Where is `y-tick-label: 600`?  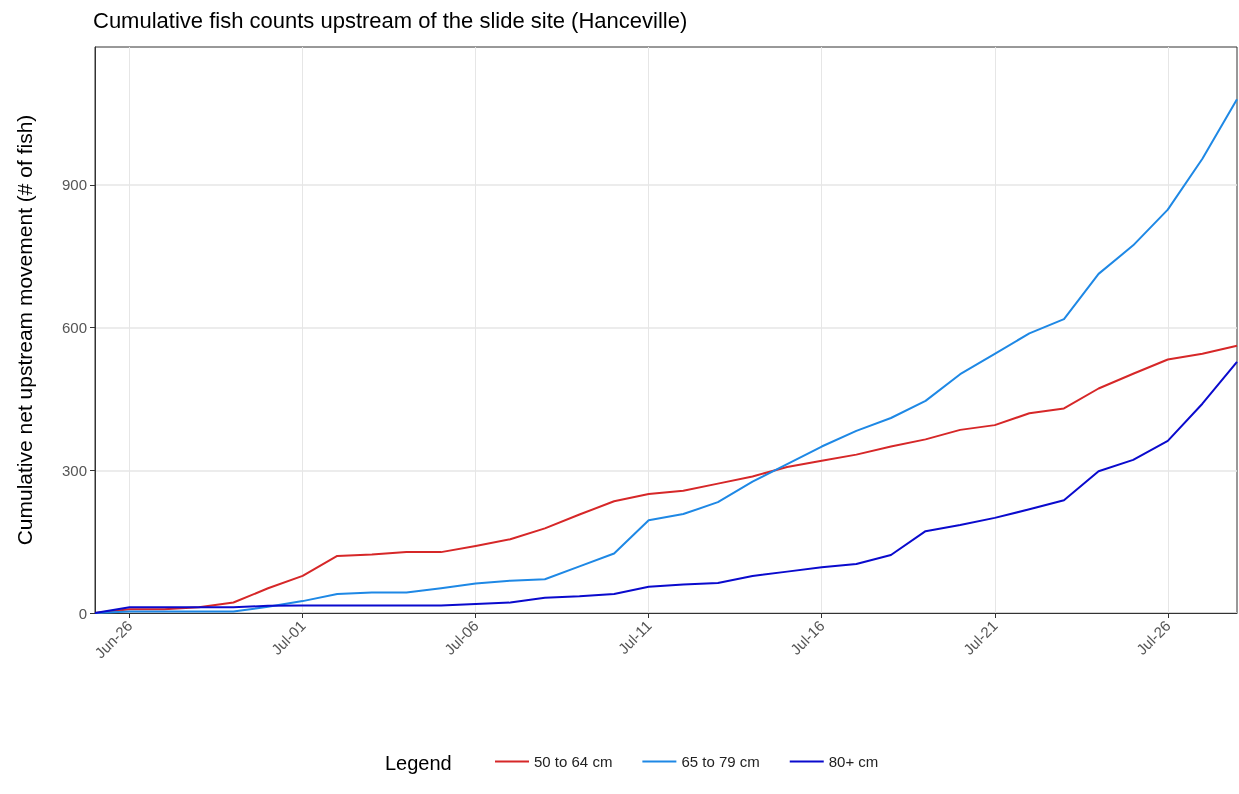 y-tick-label: 600 is located at coordinates (74, 328).